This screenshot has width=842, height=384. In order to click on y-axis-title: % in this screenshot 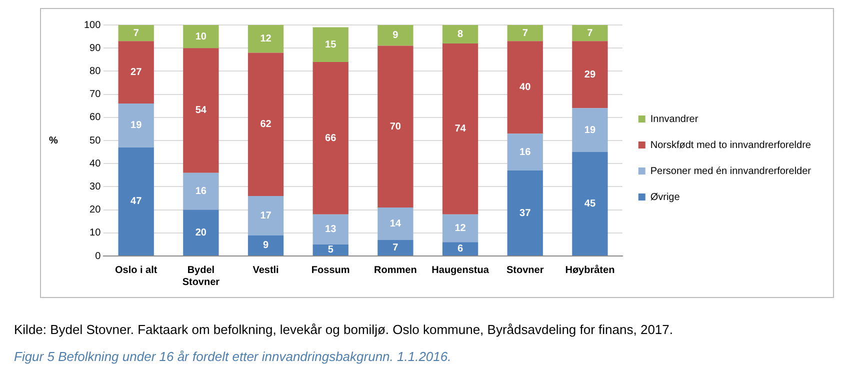, I will do `click(53, 140)`.